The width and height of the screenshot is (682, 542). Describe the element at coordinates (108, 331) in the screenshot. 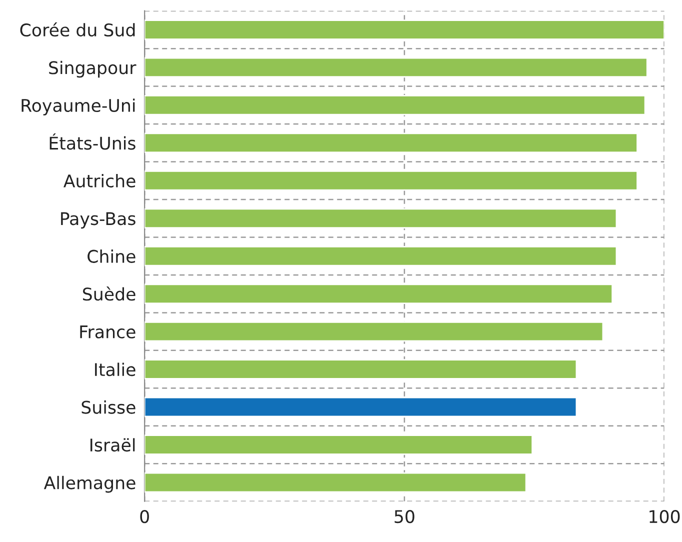

I see `y-tick-label: France` at that location.